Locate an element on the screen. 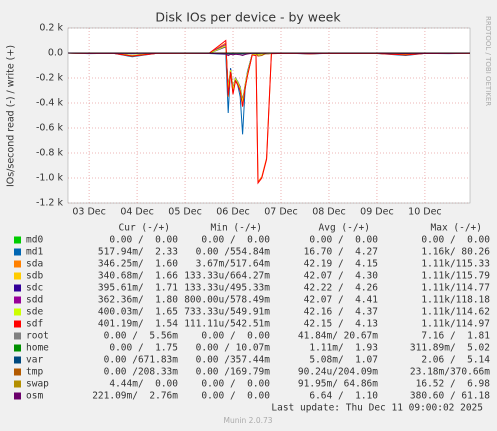 The height and width of the screenshot is (431, 497). legend-stat: 41.84m/ 20.67m is located at coordinates (338, 336).